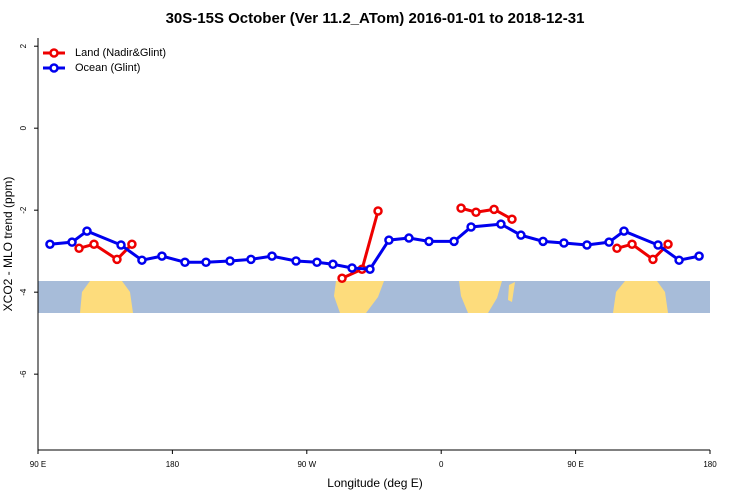  What do you see at coordinates (306, 464) in the screenshot?
I see `x-tick-label: 90 W` at bounding box center [306, 464].